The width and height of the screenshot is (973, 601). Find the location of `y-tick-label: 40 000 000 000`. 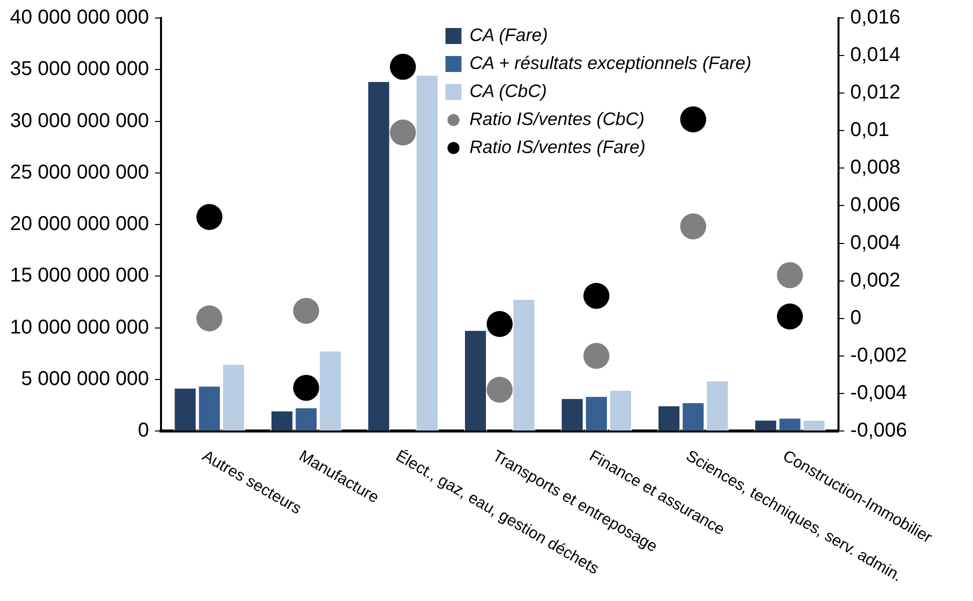

y-tick-label: 40 000 000 000 is located at coordinates (80, 17).